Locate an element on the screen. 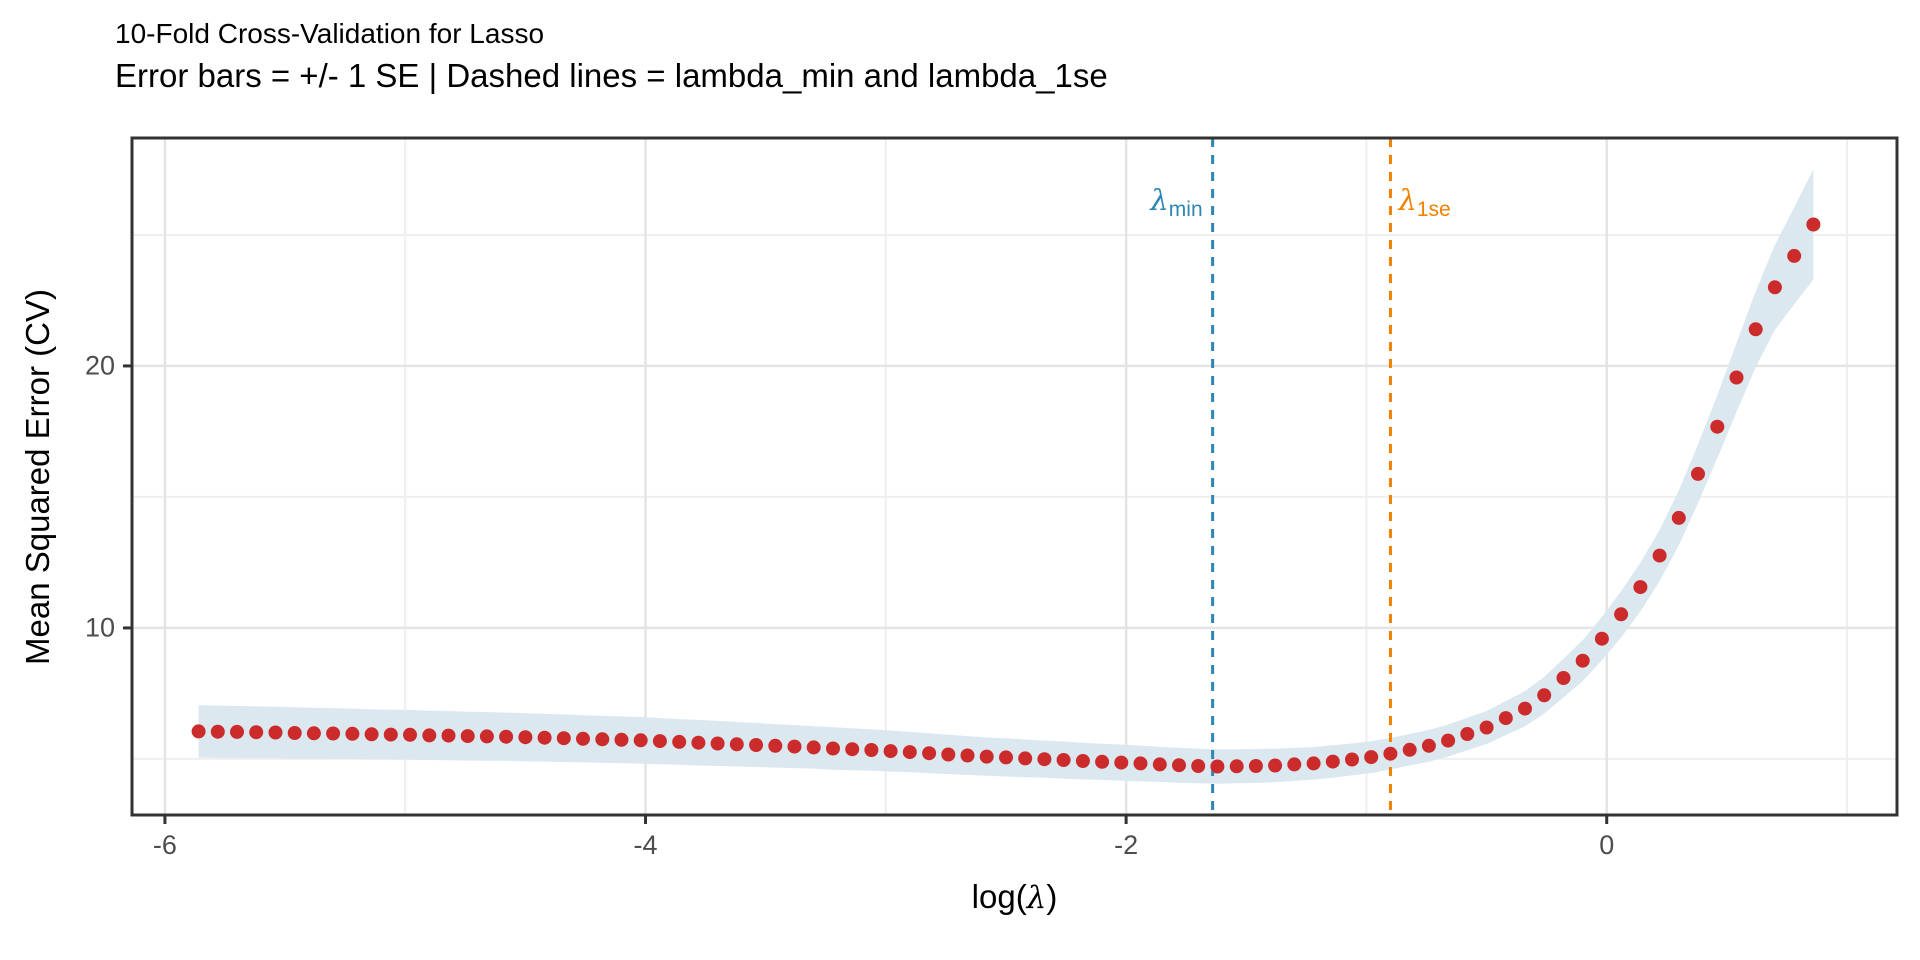  y-tick-label: 20 is located at coordinates (99, 365).